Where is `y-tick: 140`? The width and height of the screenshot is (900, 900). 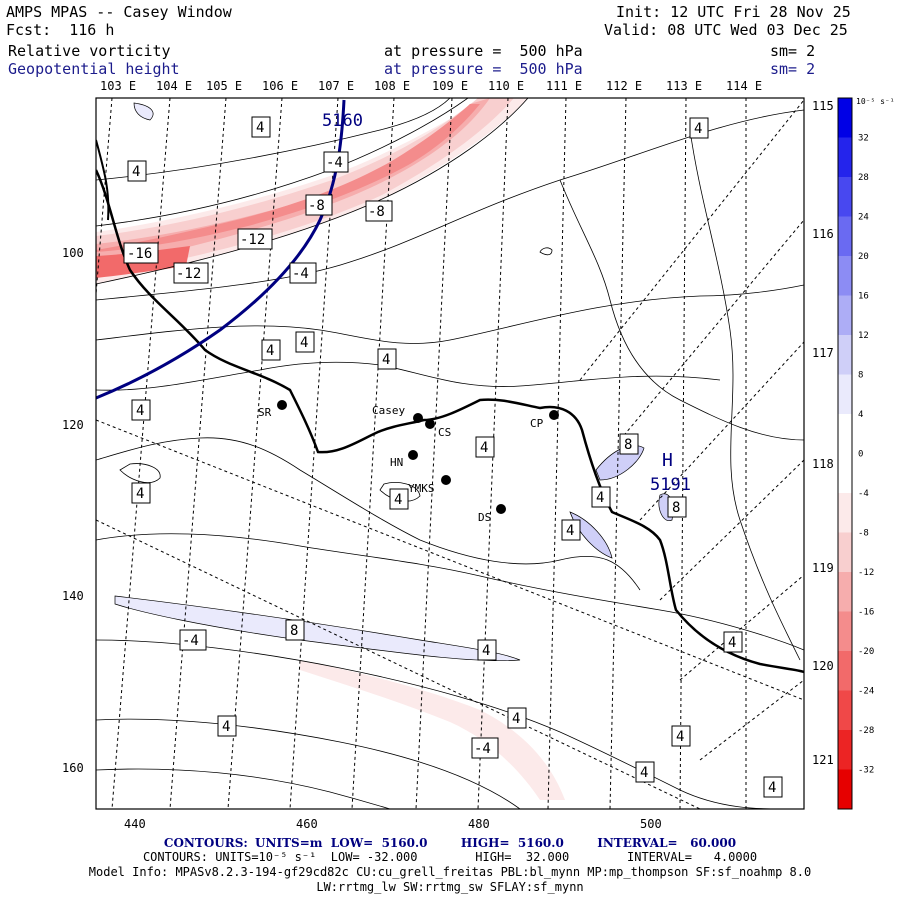
y-tick: 140 is located at coordinates (73, 596).